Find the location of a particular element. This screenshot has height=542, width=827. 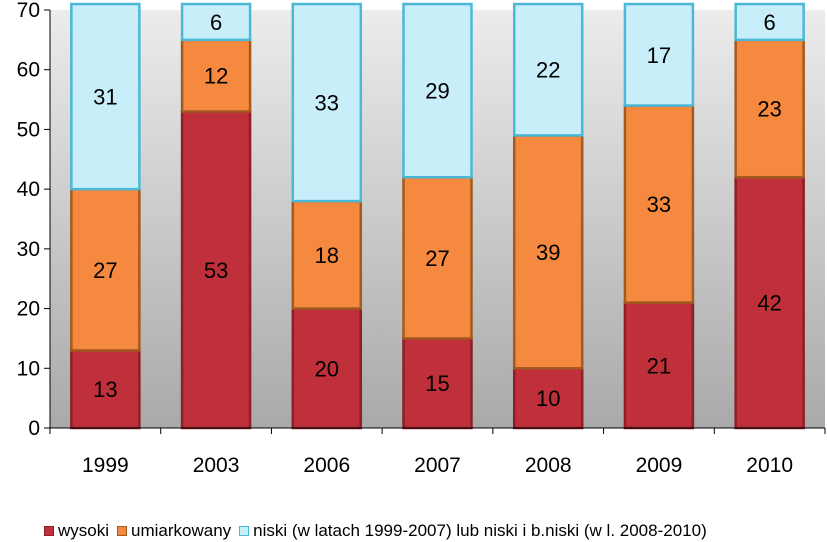

y-tick-label: 30 is located at coordinates (28, 249).